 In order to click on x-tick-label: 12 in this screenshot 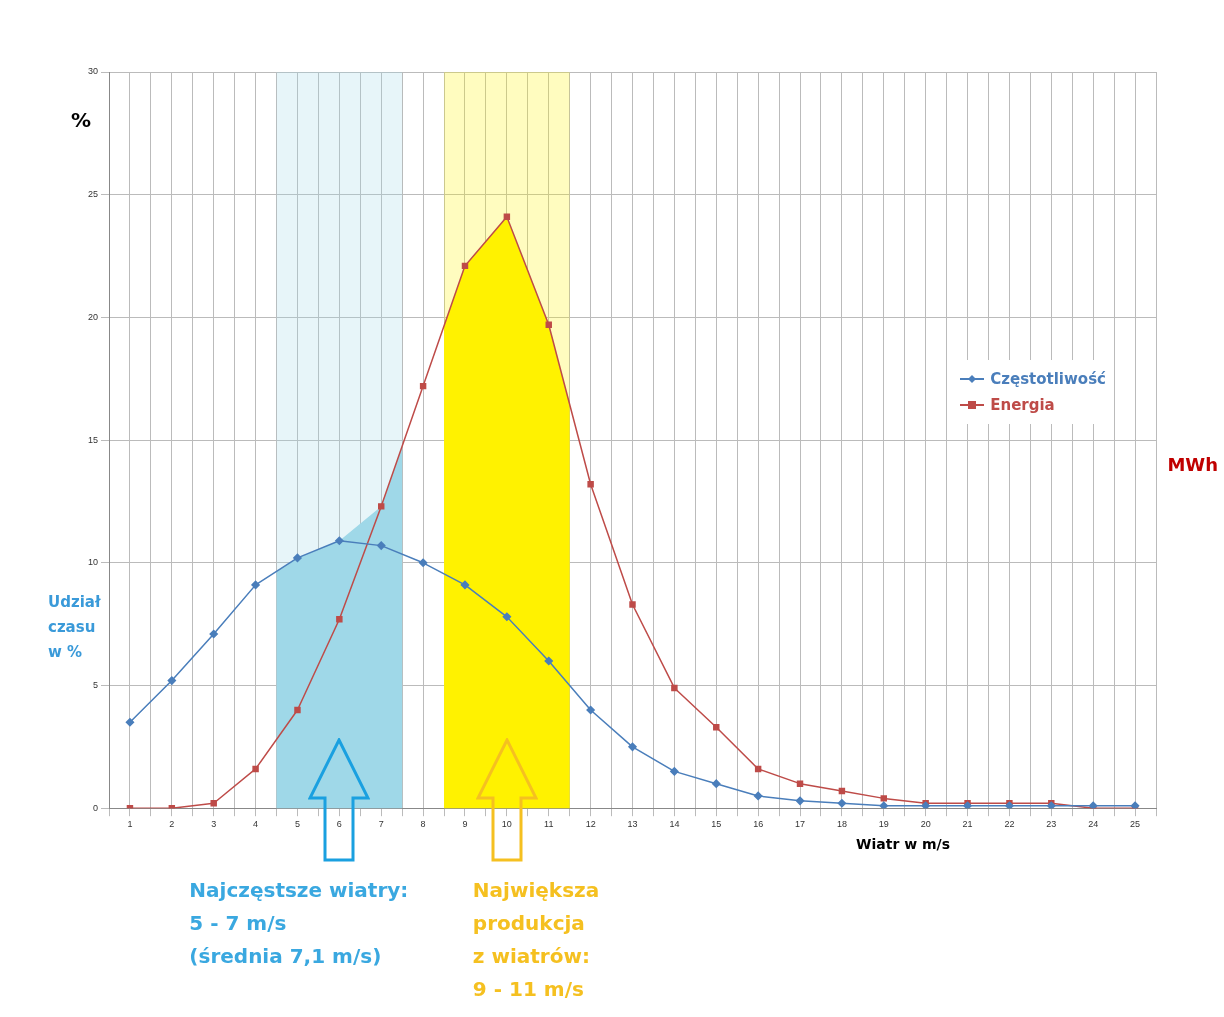, I will do `click(590, 824)`.